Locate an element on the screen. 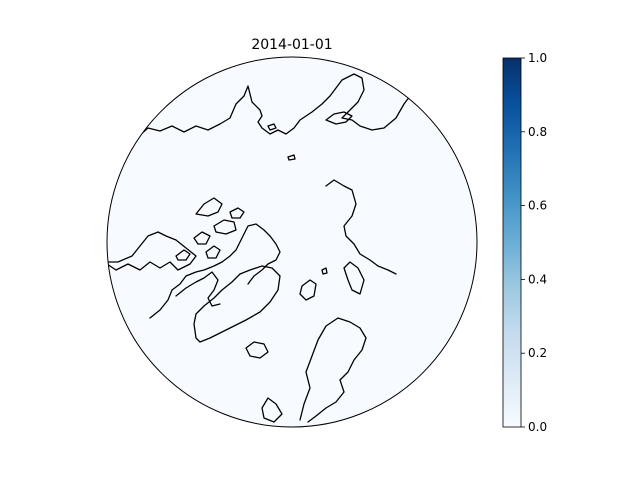  coastline-uk is located at coordinates (272, 410).